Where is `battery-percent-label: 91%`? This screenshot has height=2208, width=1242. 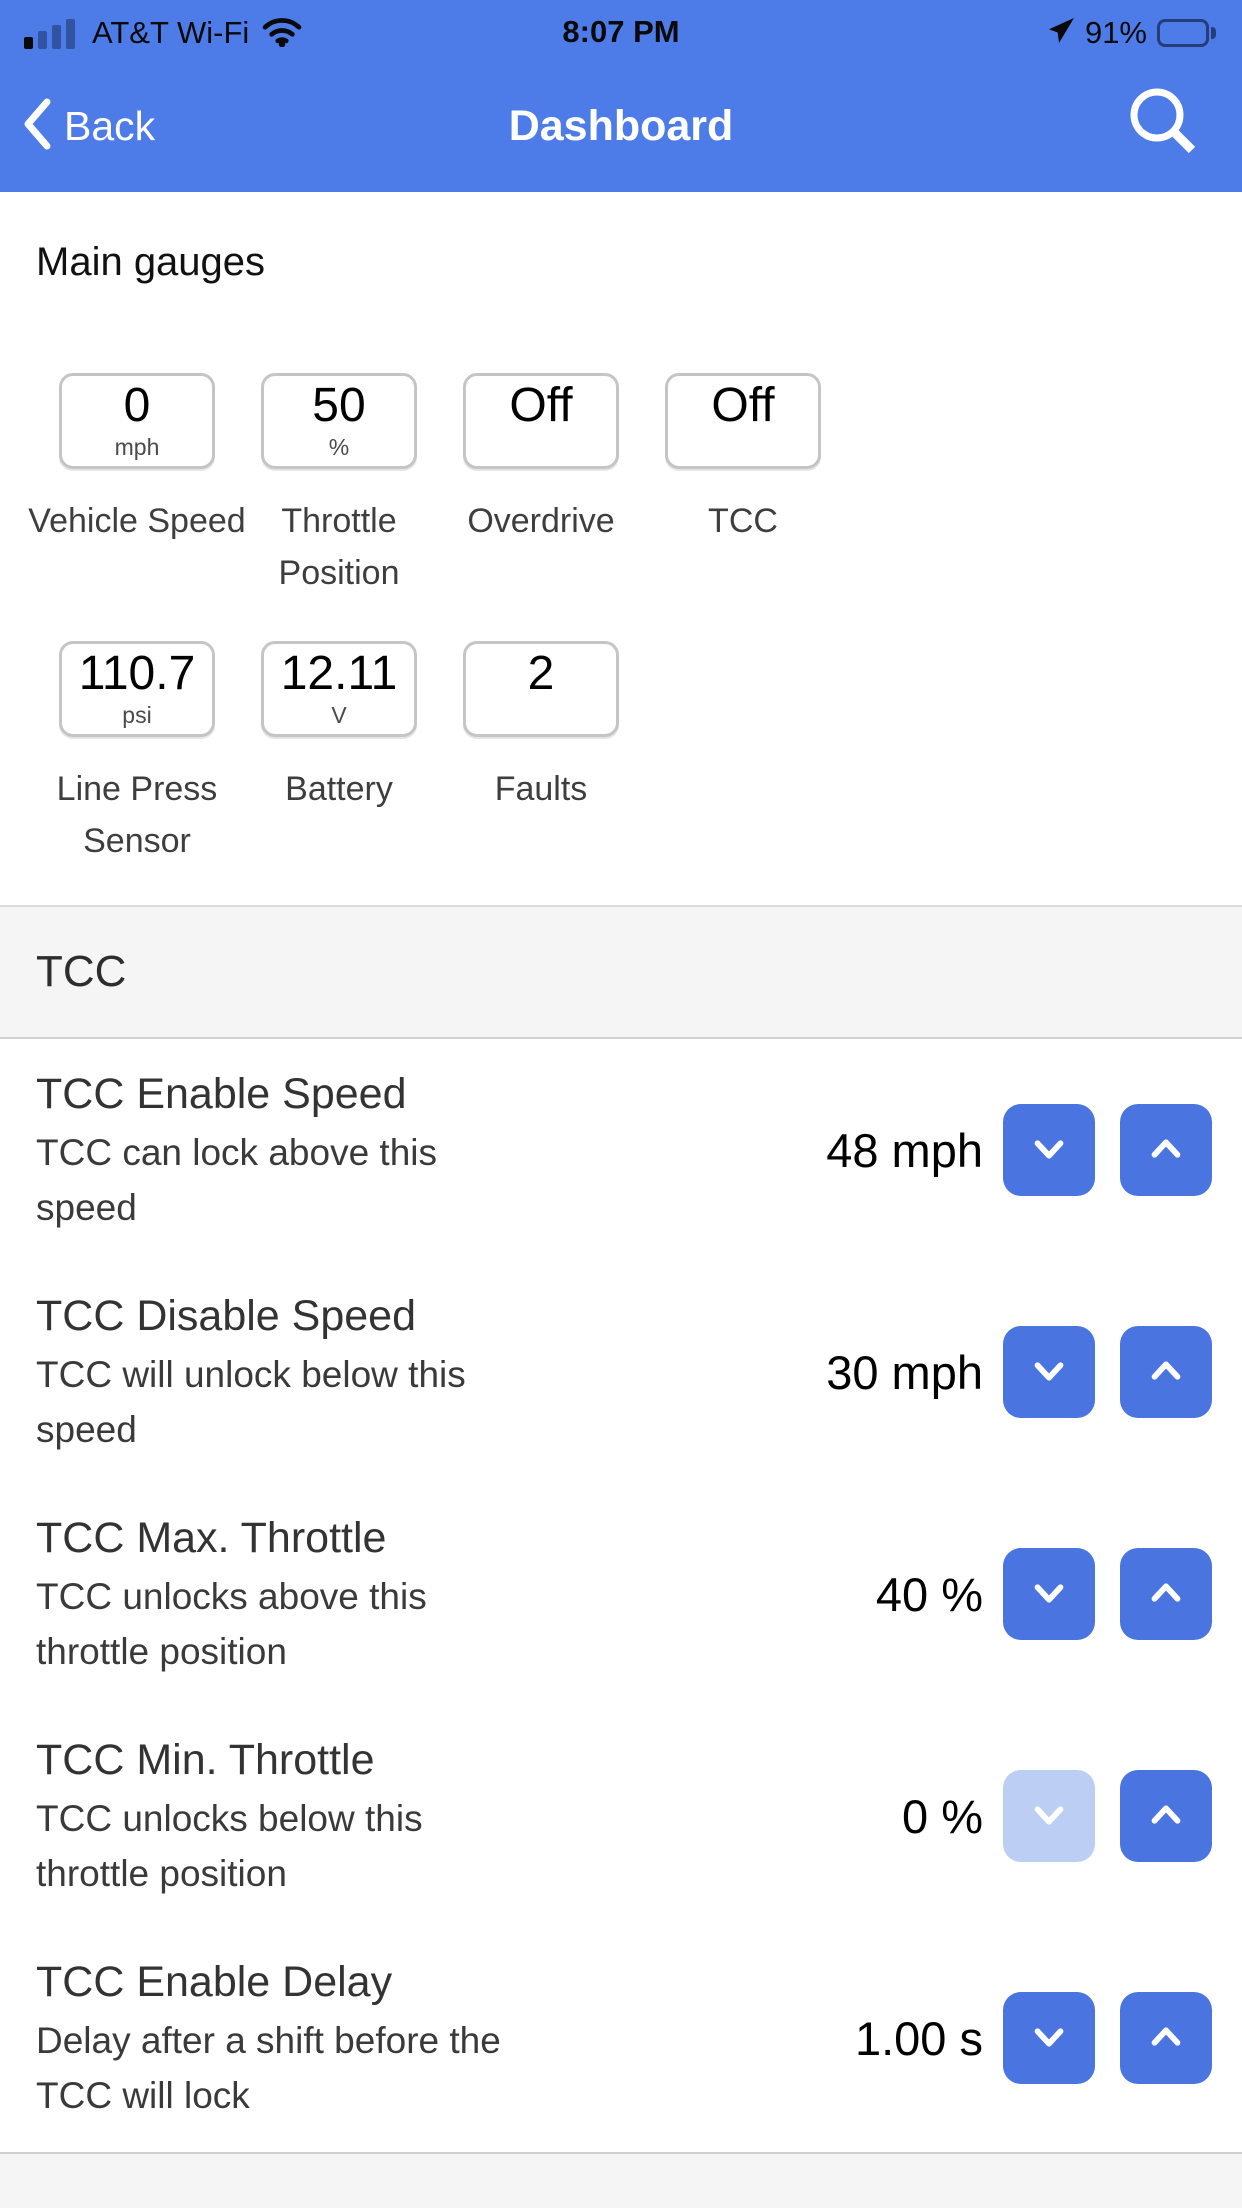 battery-percent-label: 91% is located at coordinates (1115, 32).